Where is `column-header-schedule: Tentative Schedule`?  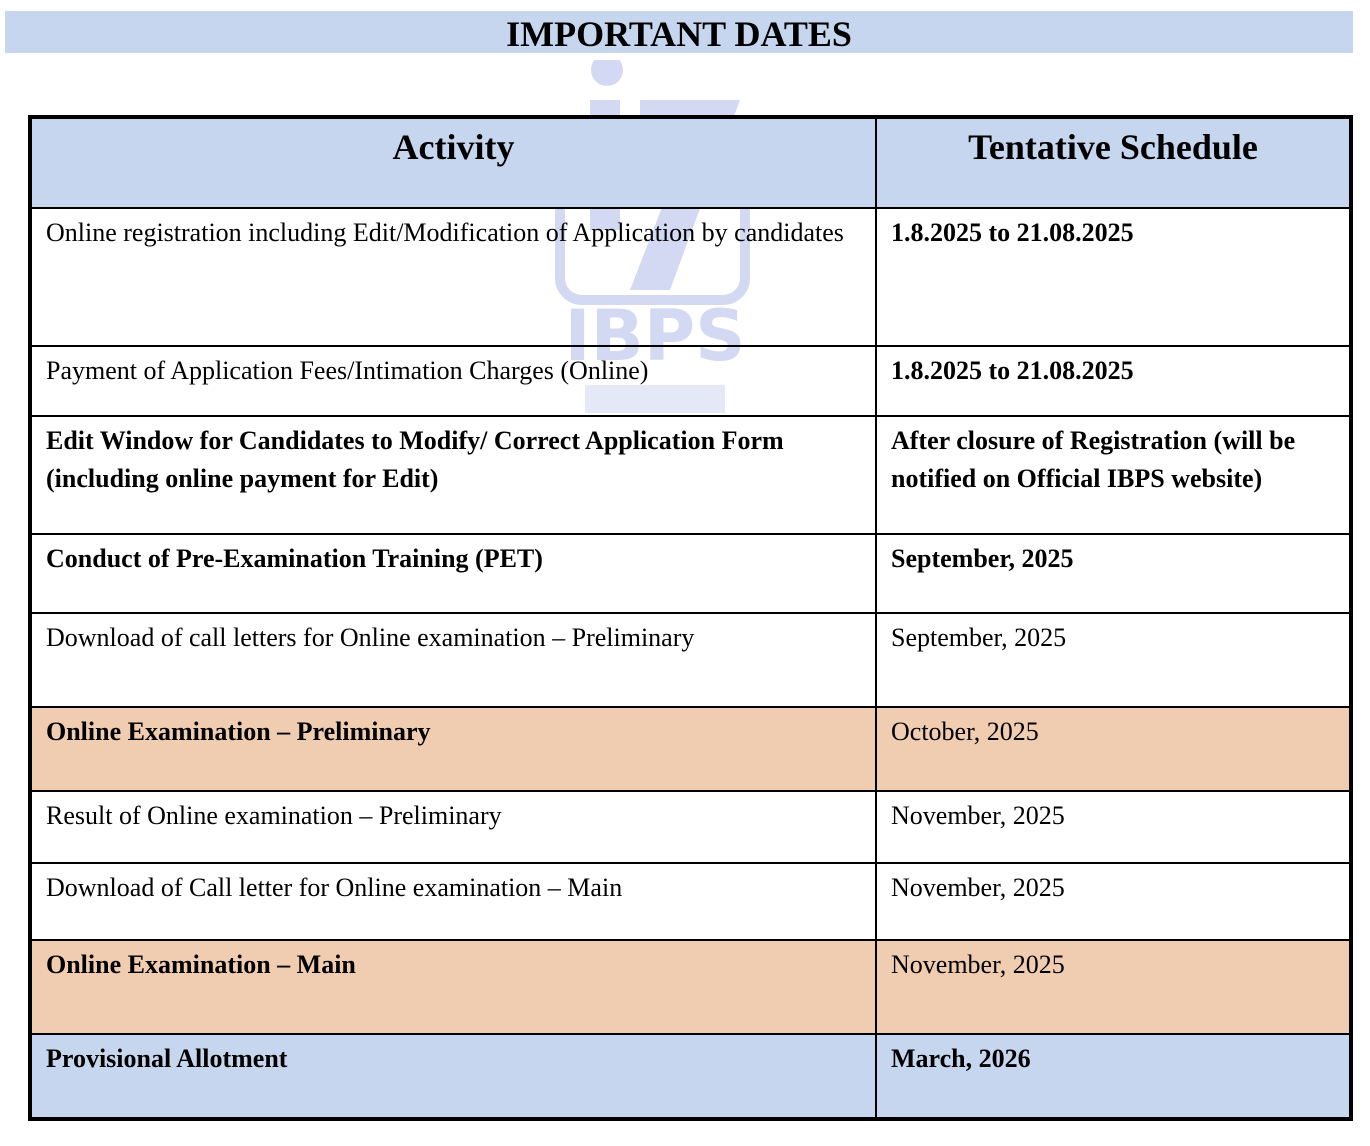 column-header-schedule: Tentative Schedule is located at coordinates (1113, 162).